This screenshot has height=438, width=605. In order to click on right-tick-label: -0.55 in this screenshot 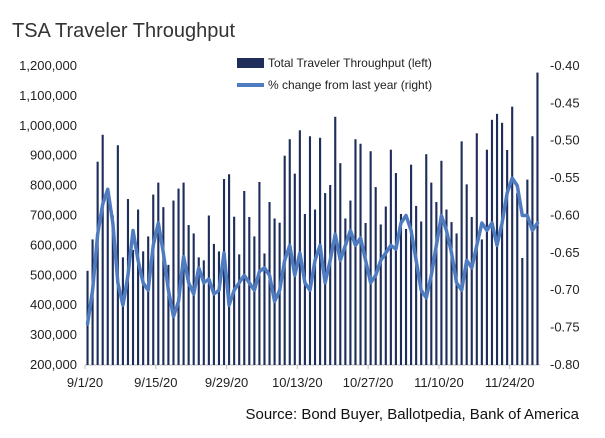, I will do `click(565, 177)`.